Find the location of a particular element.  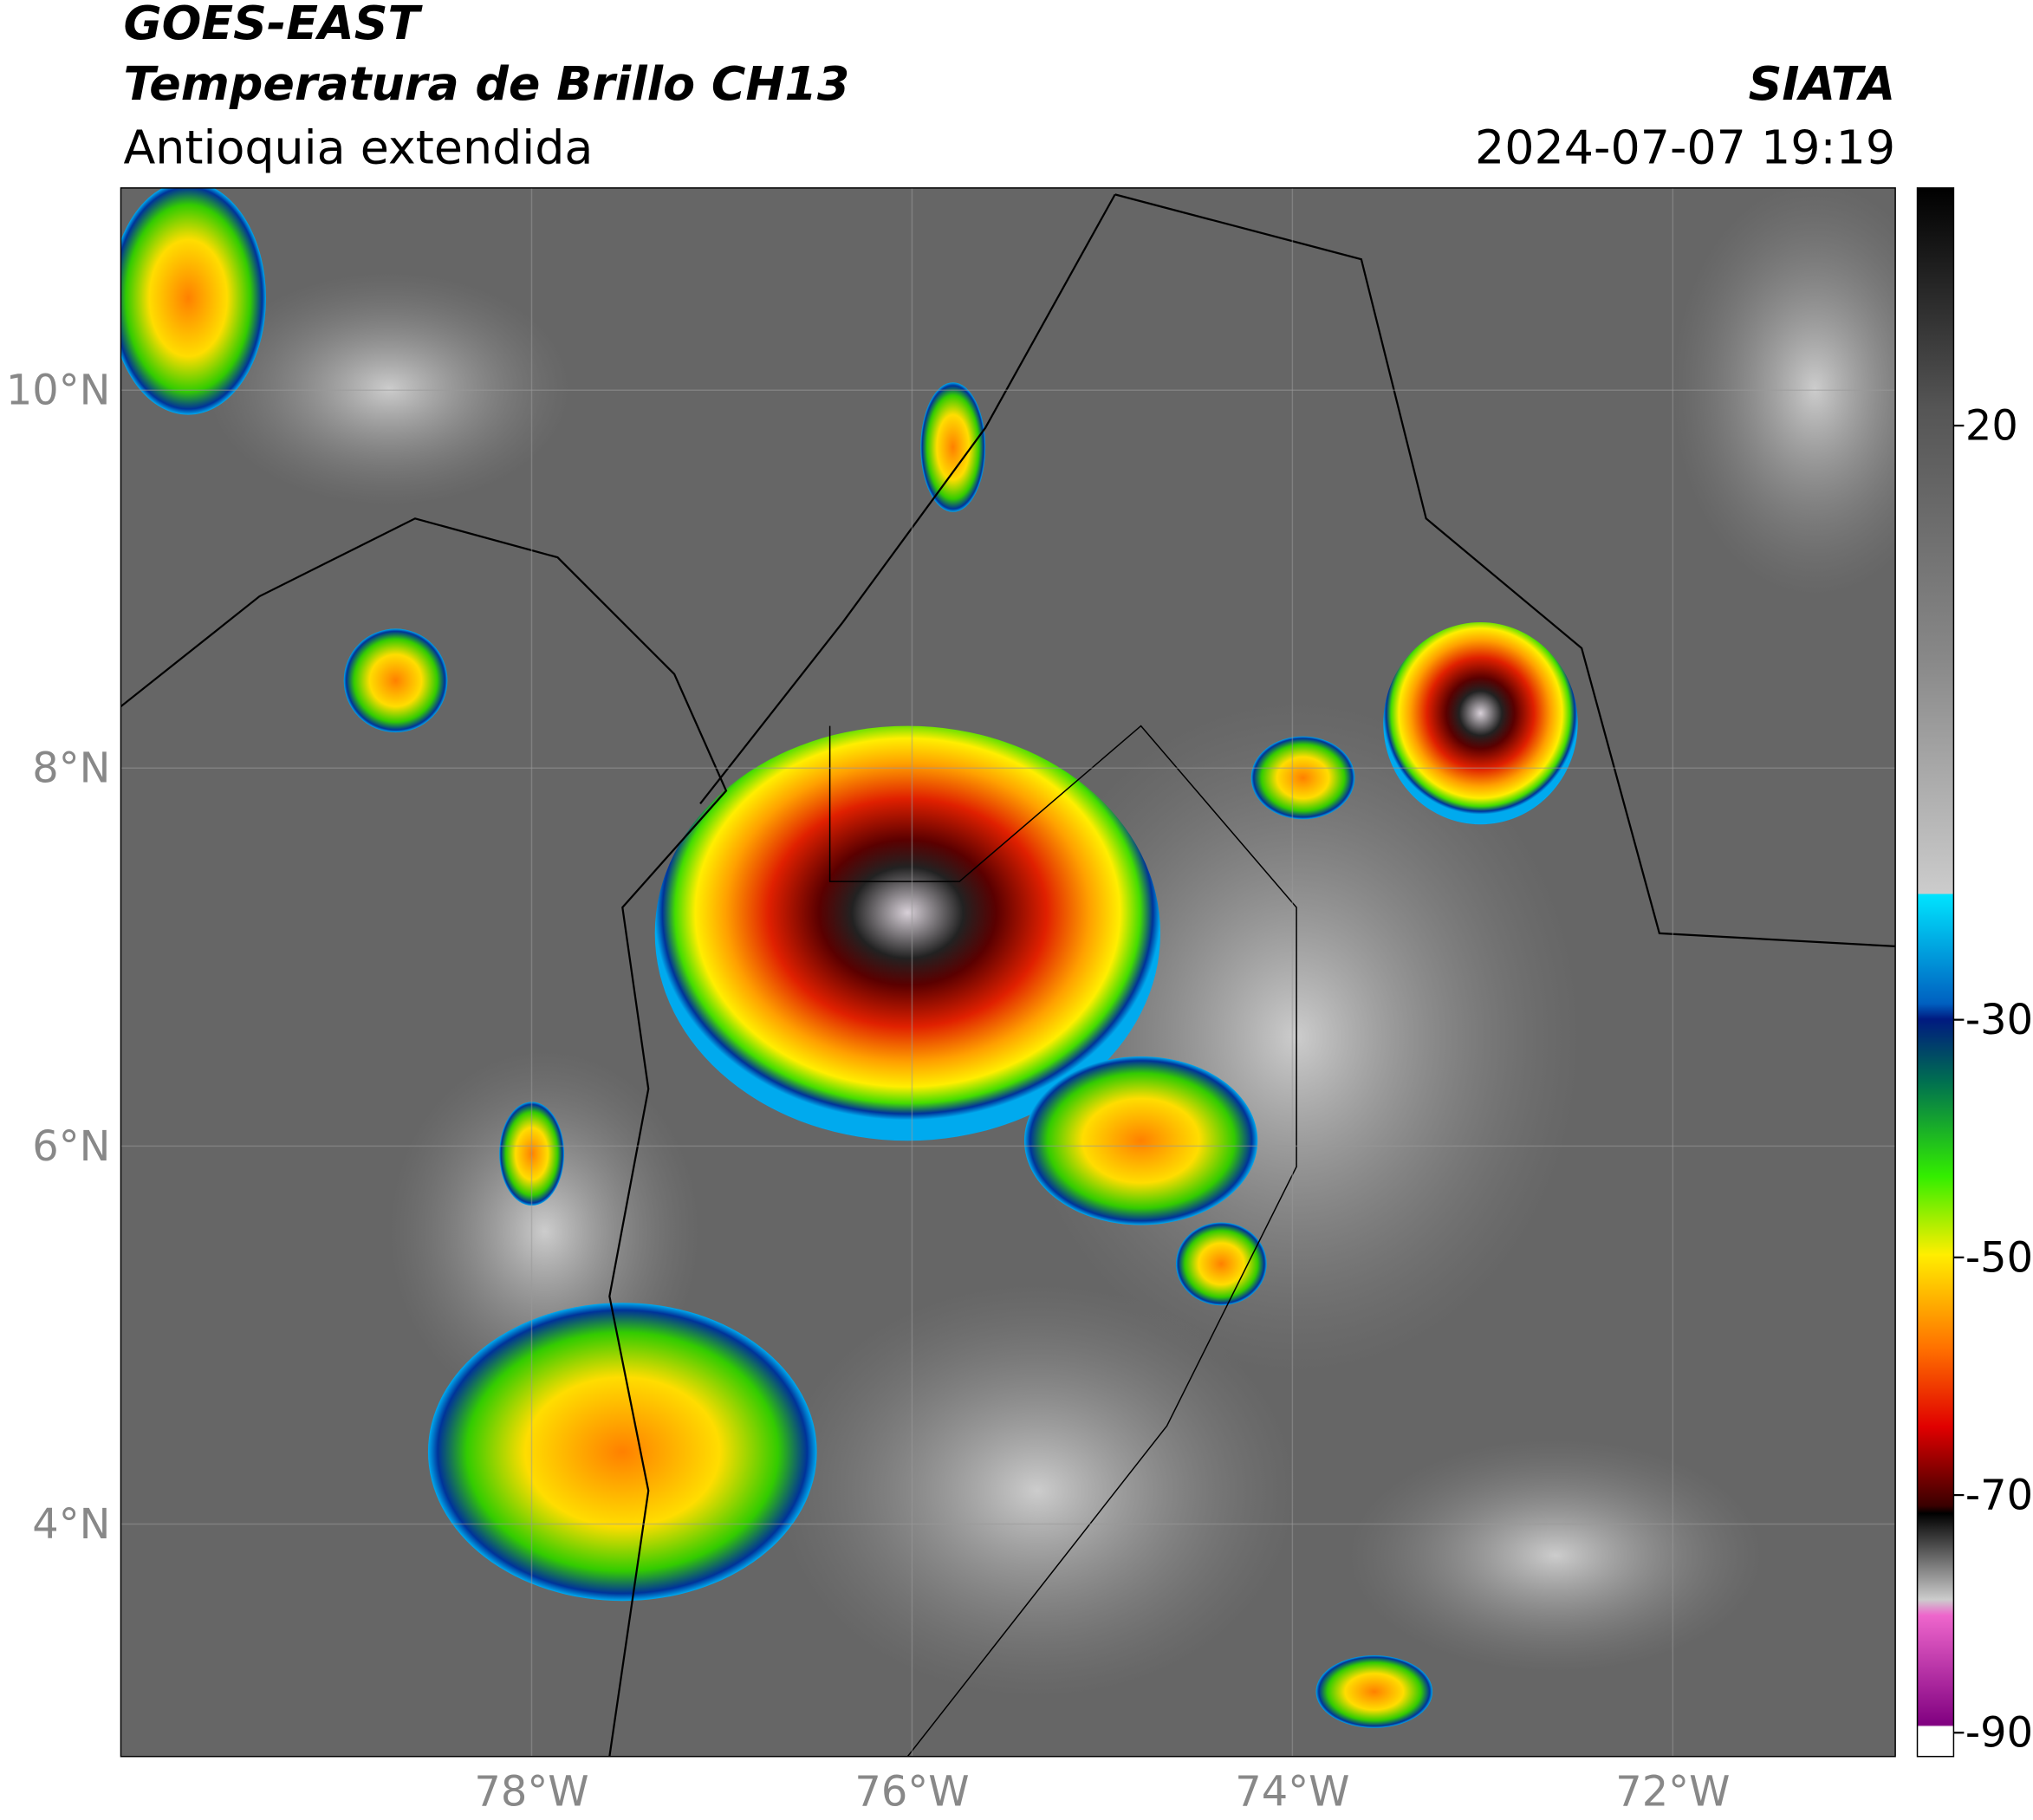

colorbar-tick-label: -70 is located at coordinates (1999, 1496).